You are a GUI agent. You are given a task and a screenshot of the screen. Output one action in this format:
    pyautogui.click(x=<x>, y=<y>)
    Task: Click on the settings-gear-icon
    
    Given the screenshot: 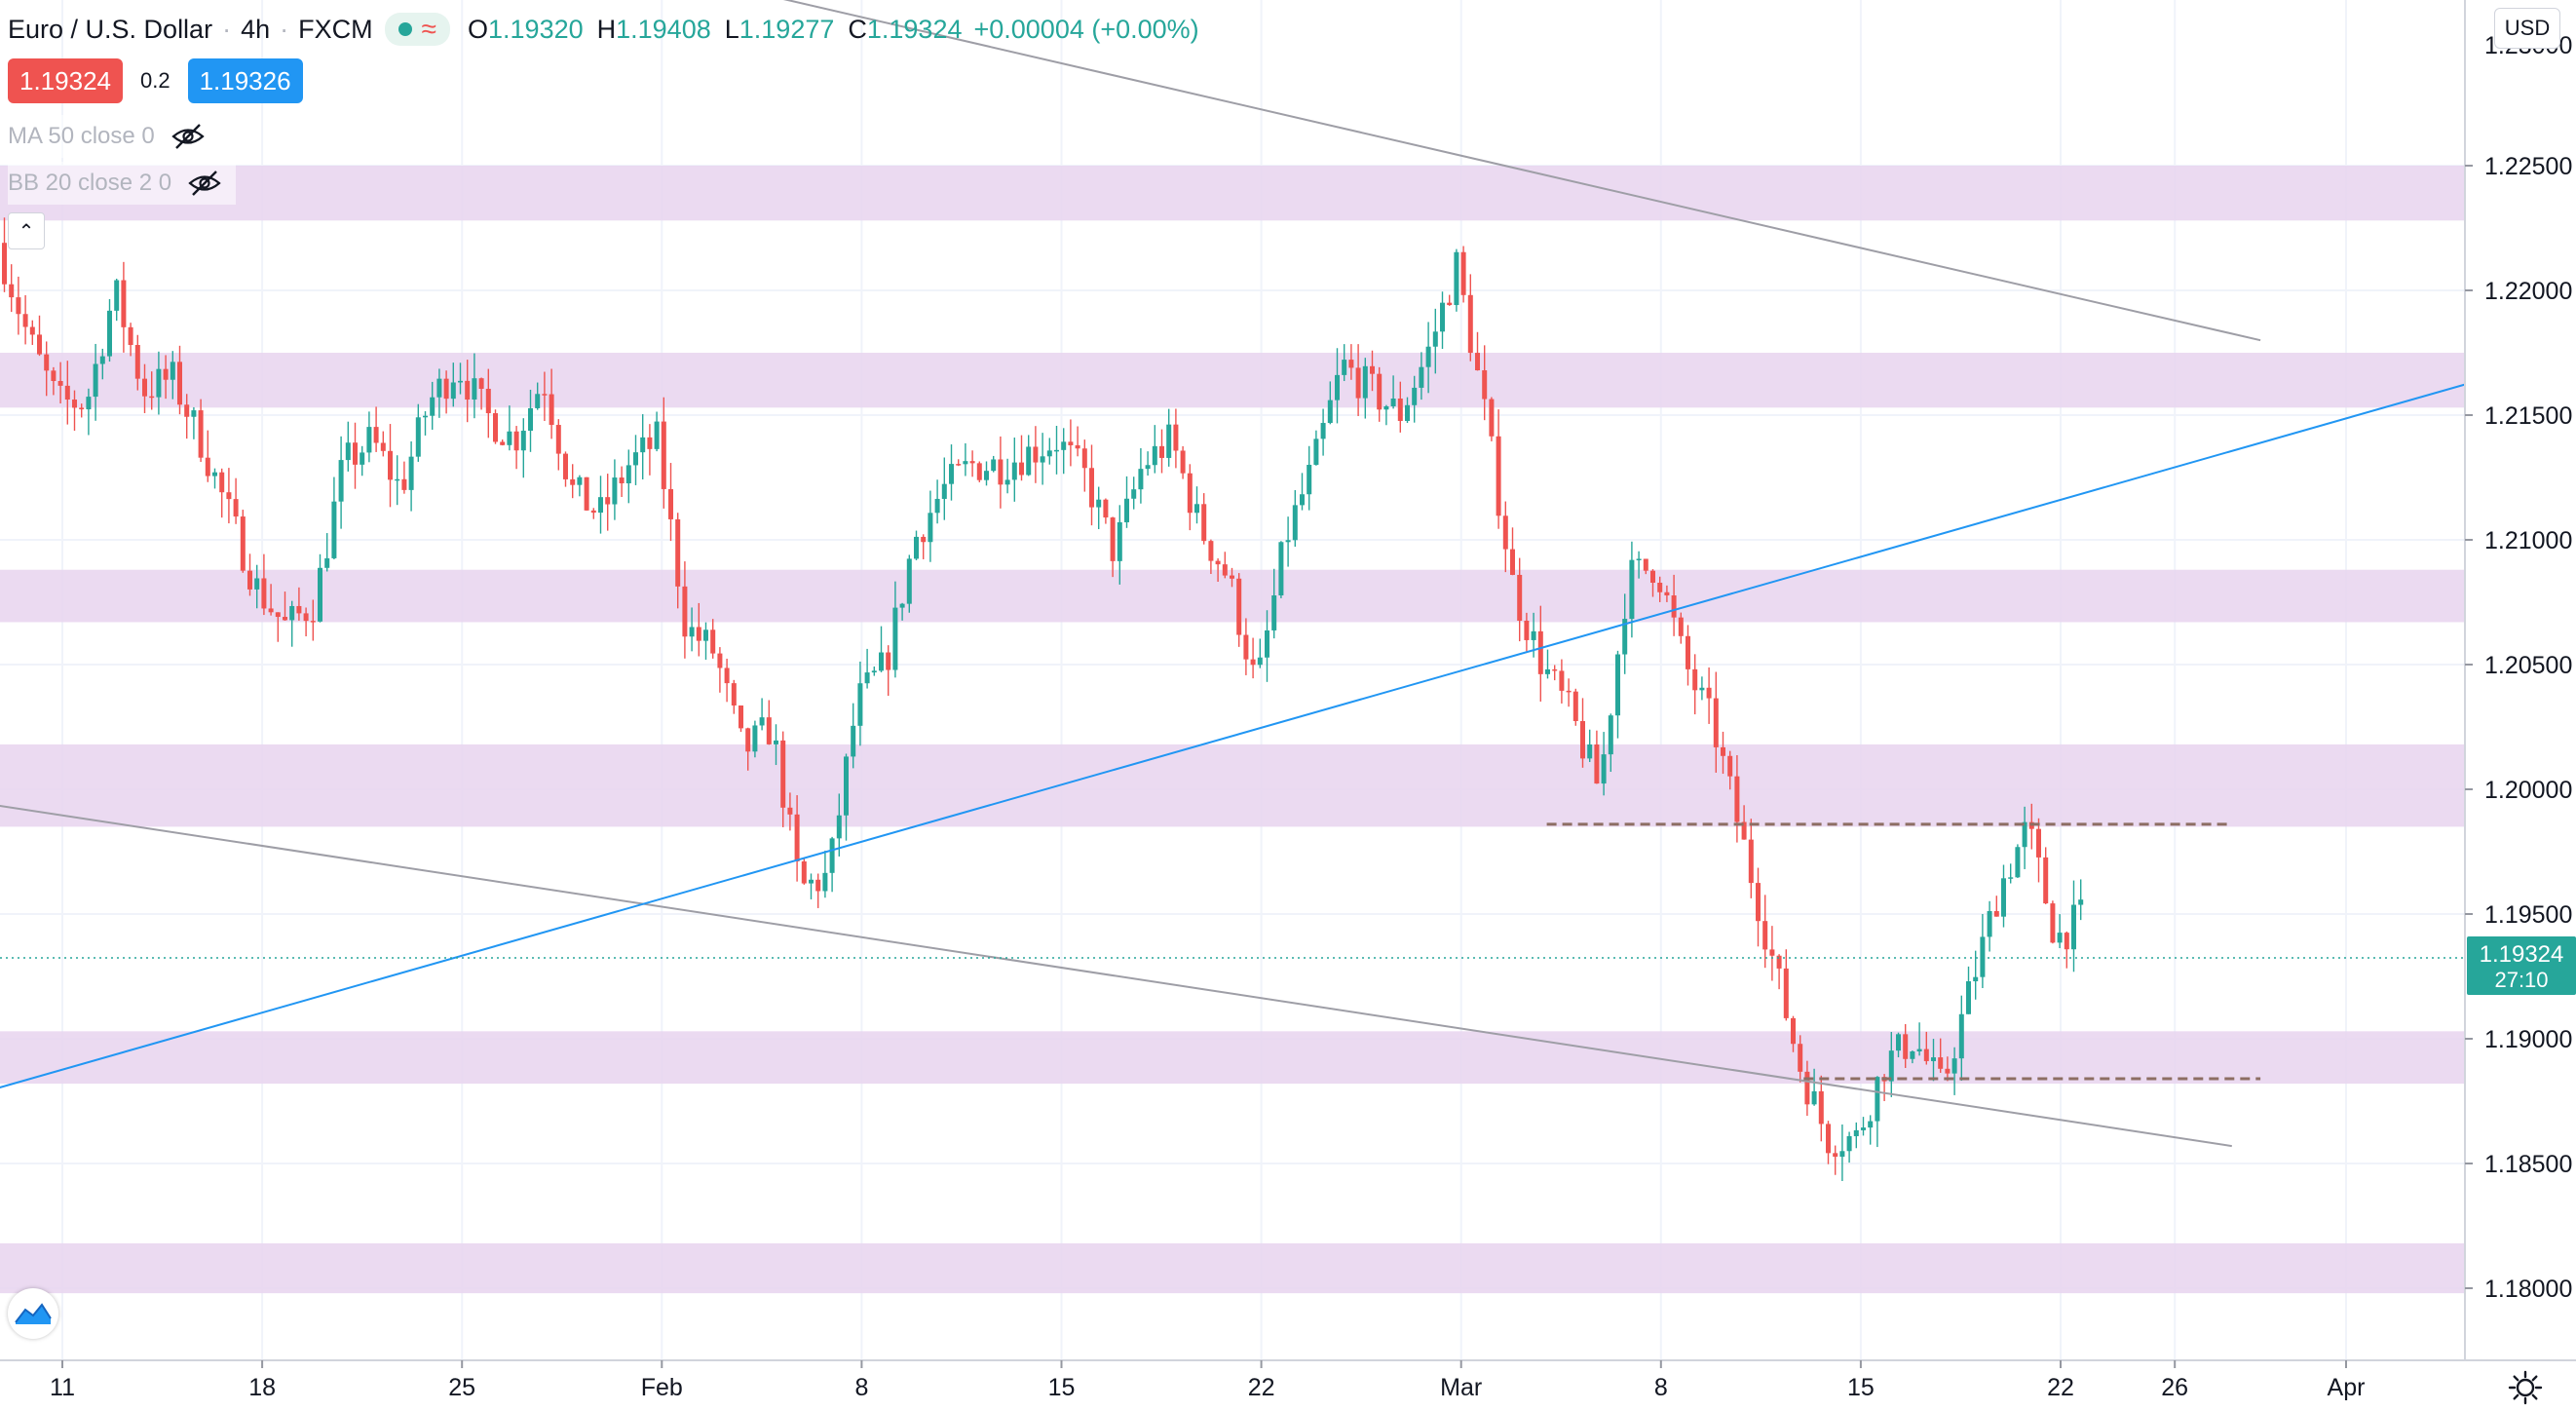 What is the action you would take?
    pyautogui.click(x=2525, y=1387)
    